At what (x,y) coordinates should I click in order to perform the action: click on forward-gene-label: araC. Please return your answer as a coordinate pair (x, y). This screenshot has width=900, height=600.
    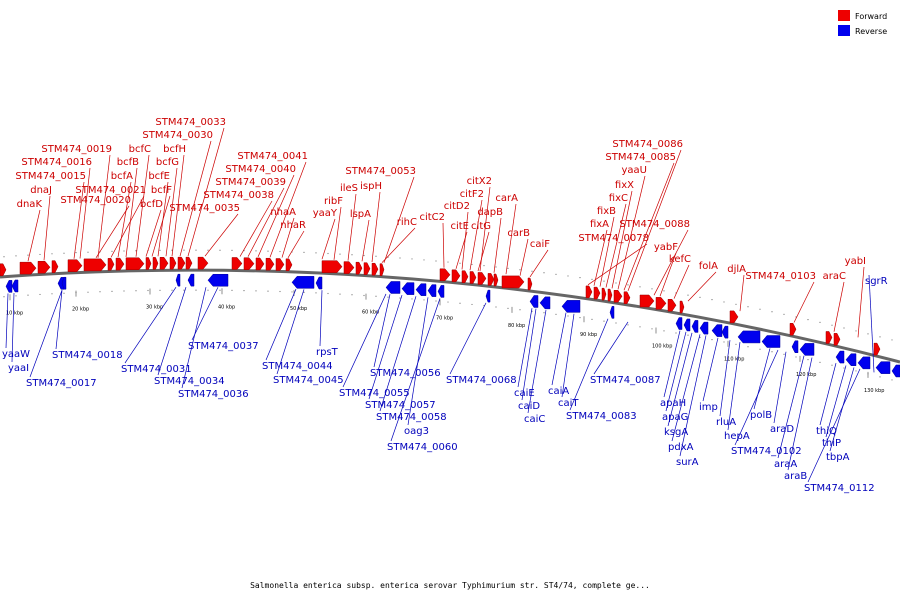
    Looking at the image, I should click on (834, 276).